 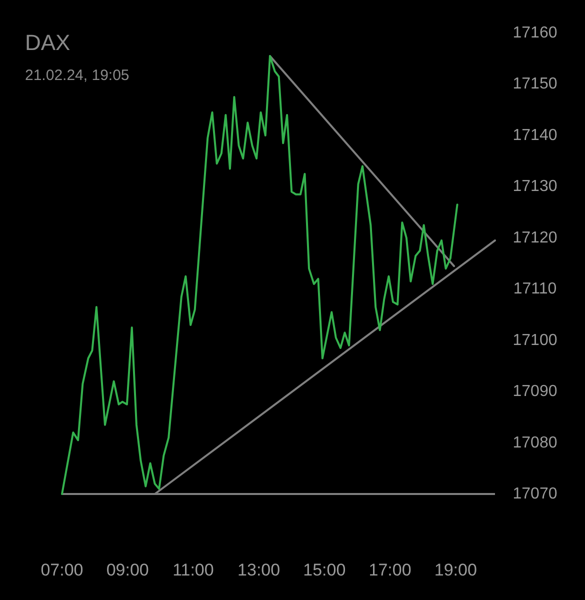 I want to click on x-tick-label: 13:00, so click(x=259, y=570).